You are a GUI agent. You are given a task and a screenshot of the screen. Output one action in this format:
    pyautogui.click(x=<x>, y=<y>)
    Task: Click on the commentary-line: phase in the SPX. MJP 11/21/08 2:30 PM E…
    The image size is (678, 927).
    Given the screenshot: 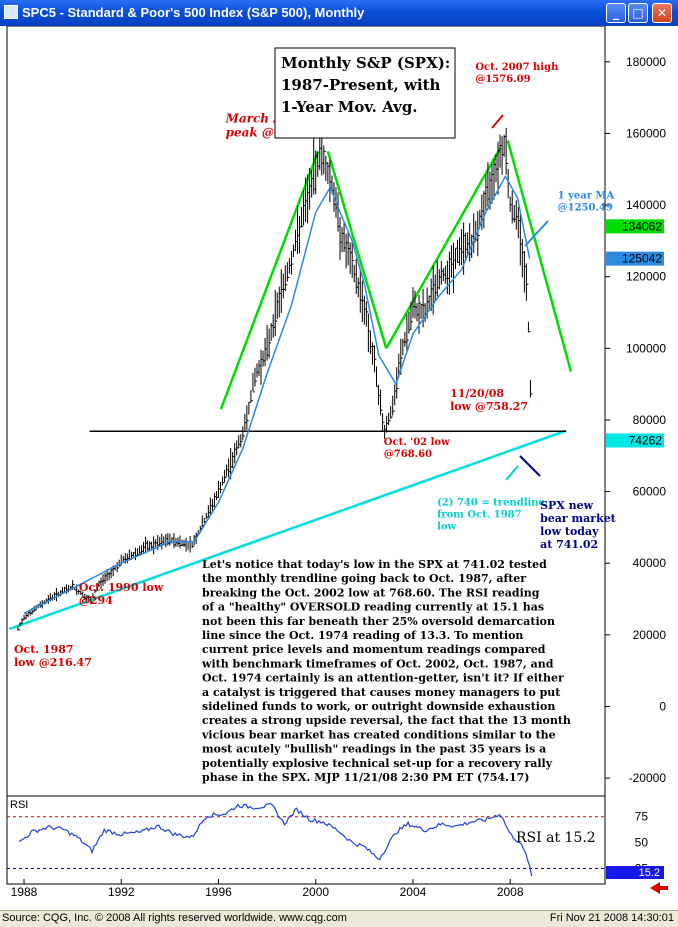 What is the action you would take?
    pyautogui.click(x=365, y=777)
    